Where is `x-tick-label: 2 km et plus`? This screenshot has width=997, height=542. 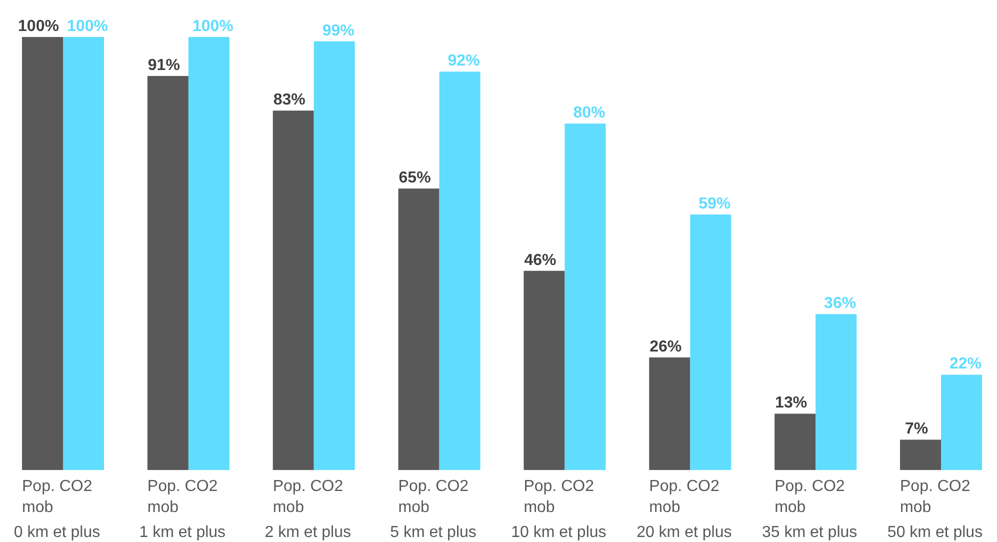 x-tick-label: 2 km et plus is located at coordinates (307, 532).